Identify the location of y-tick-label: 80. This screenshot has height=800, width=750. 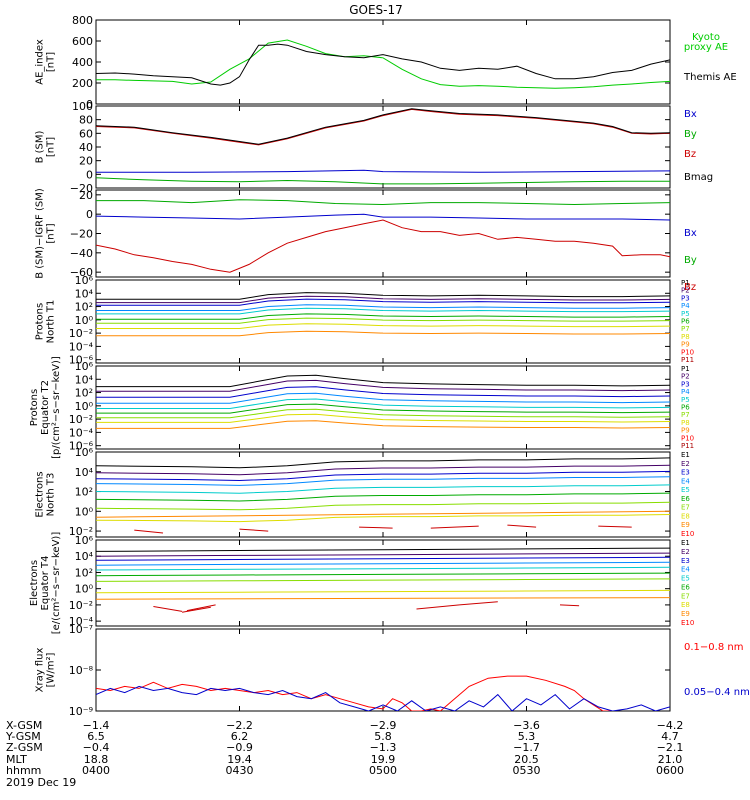
(86, 120).